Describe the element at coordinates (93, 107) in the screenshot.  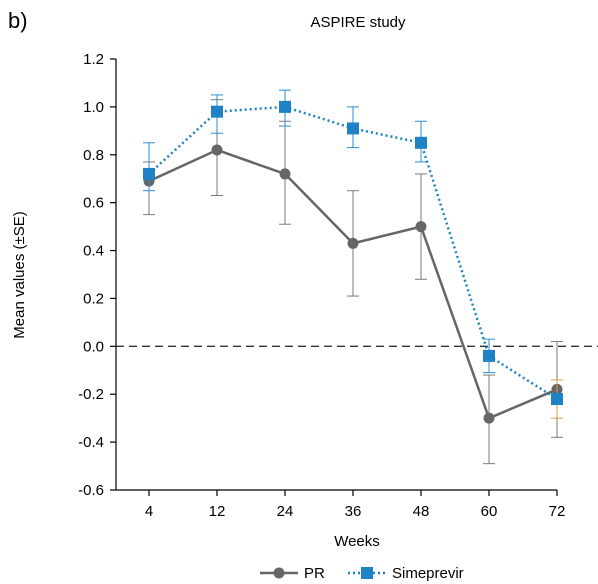
I see `y-tick-label: 1.0` at that location.